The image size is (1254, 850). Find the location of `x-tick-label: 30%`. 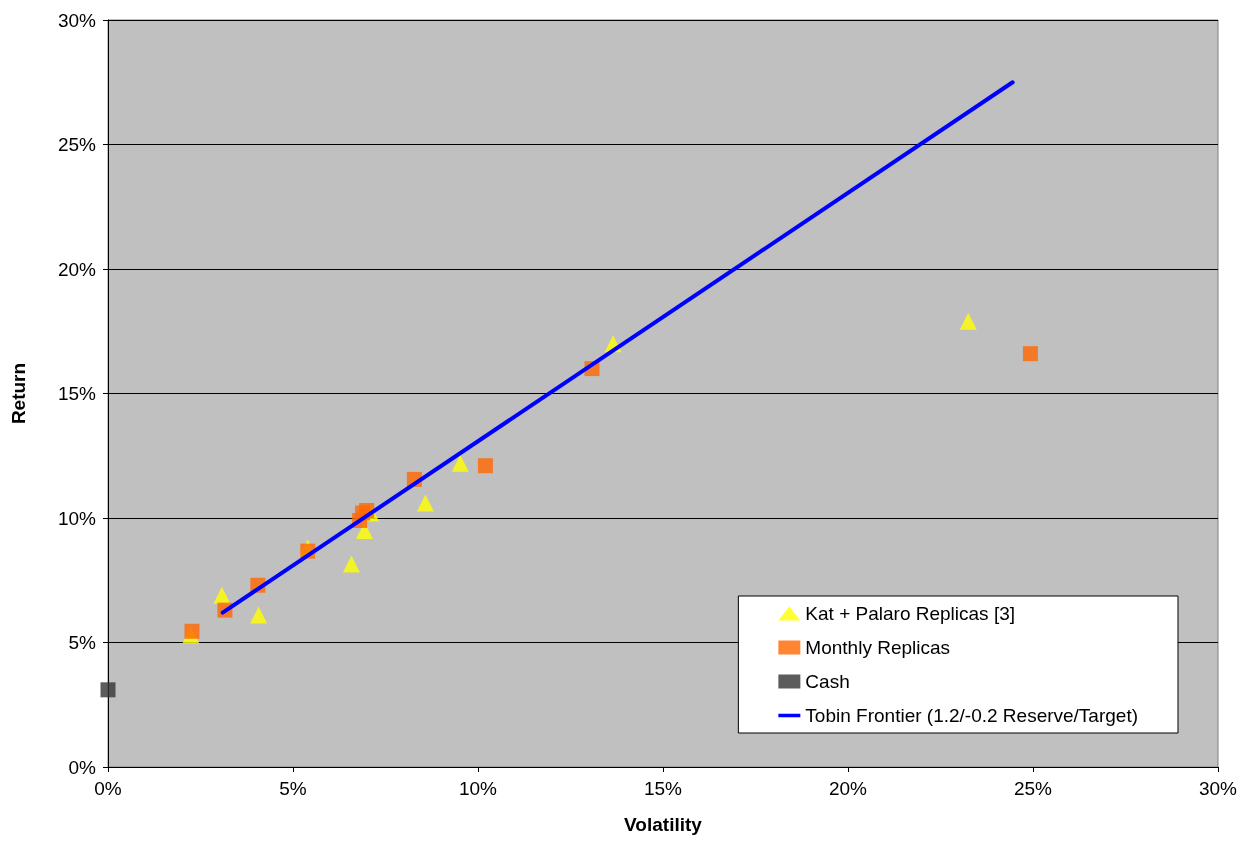

x-tick-label: 30% is located at coordinates (1218, 788).